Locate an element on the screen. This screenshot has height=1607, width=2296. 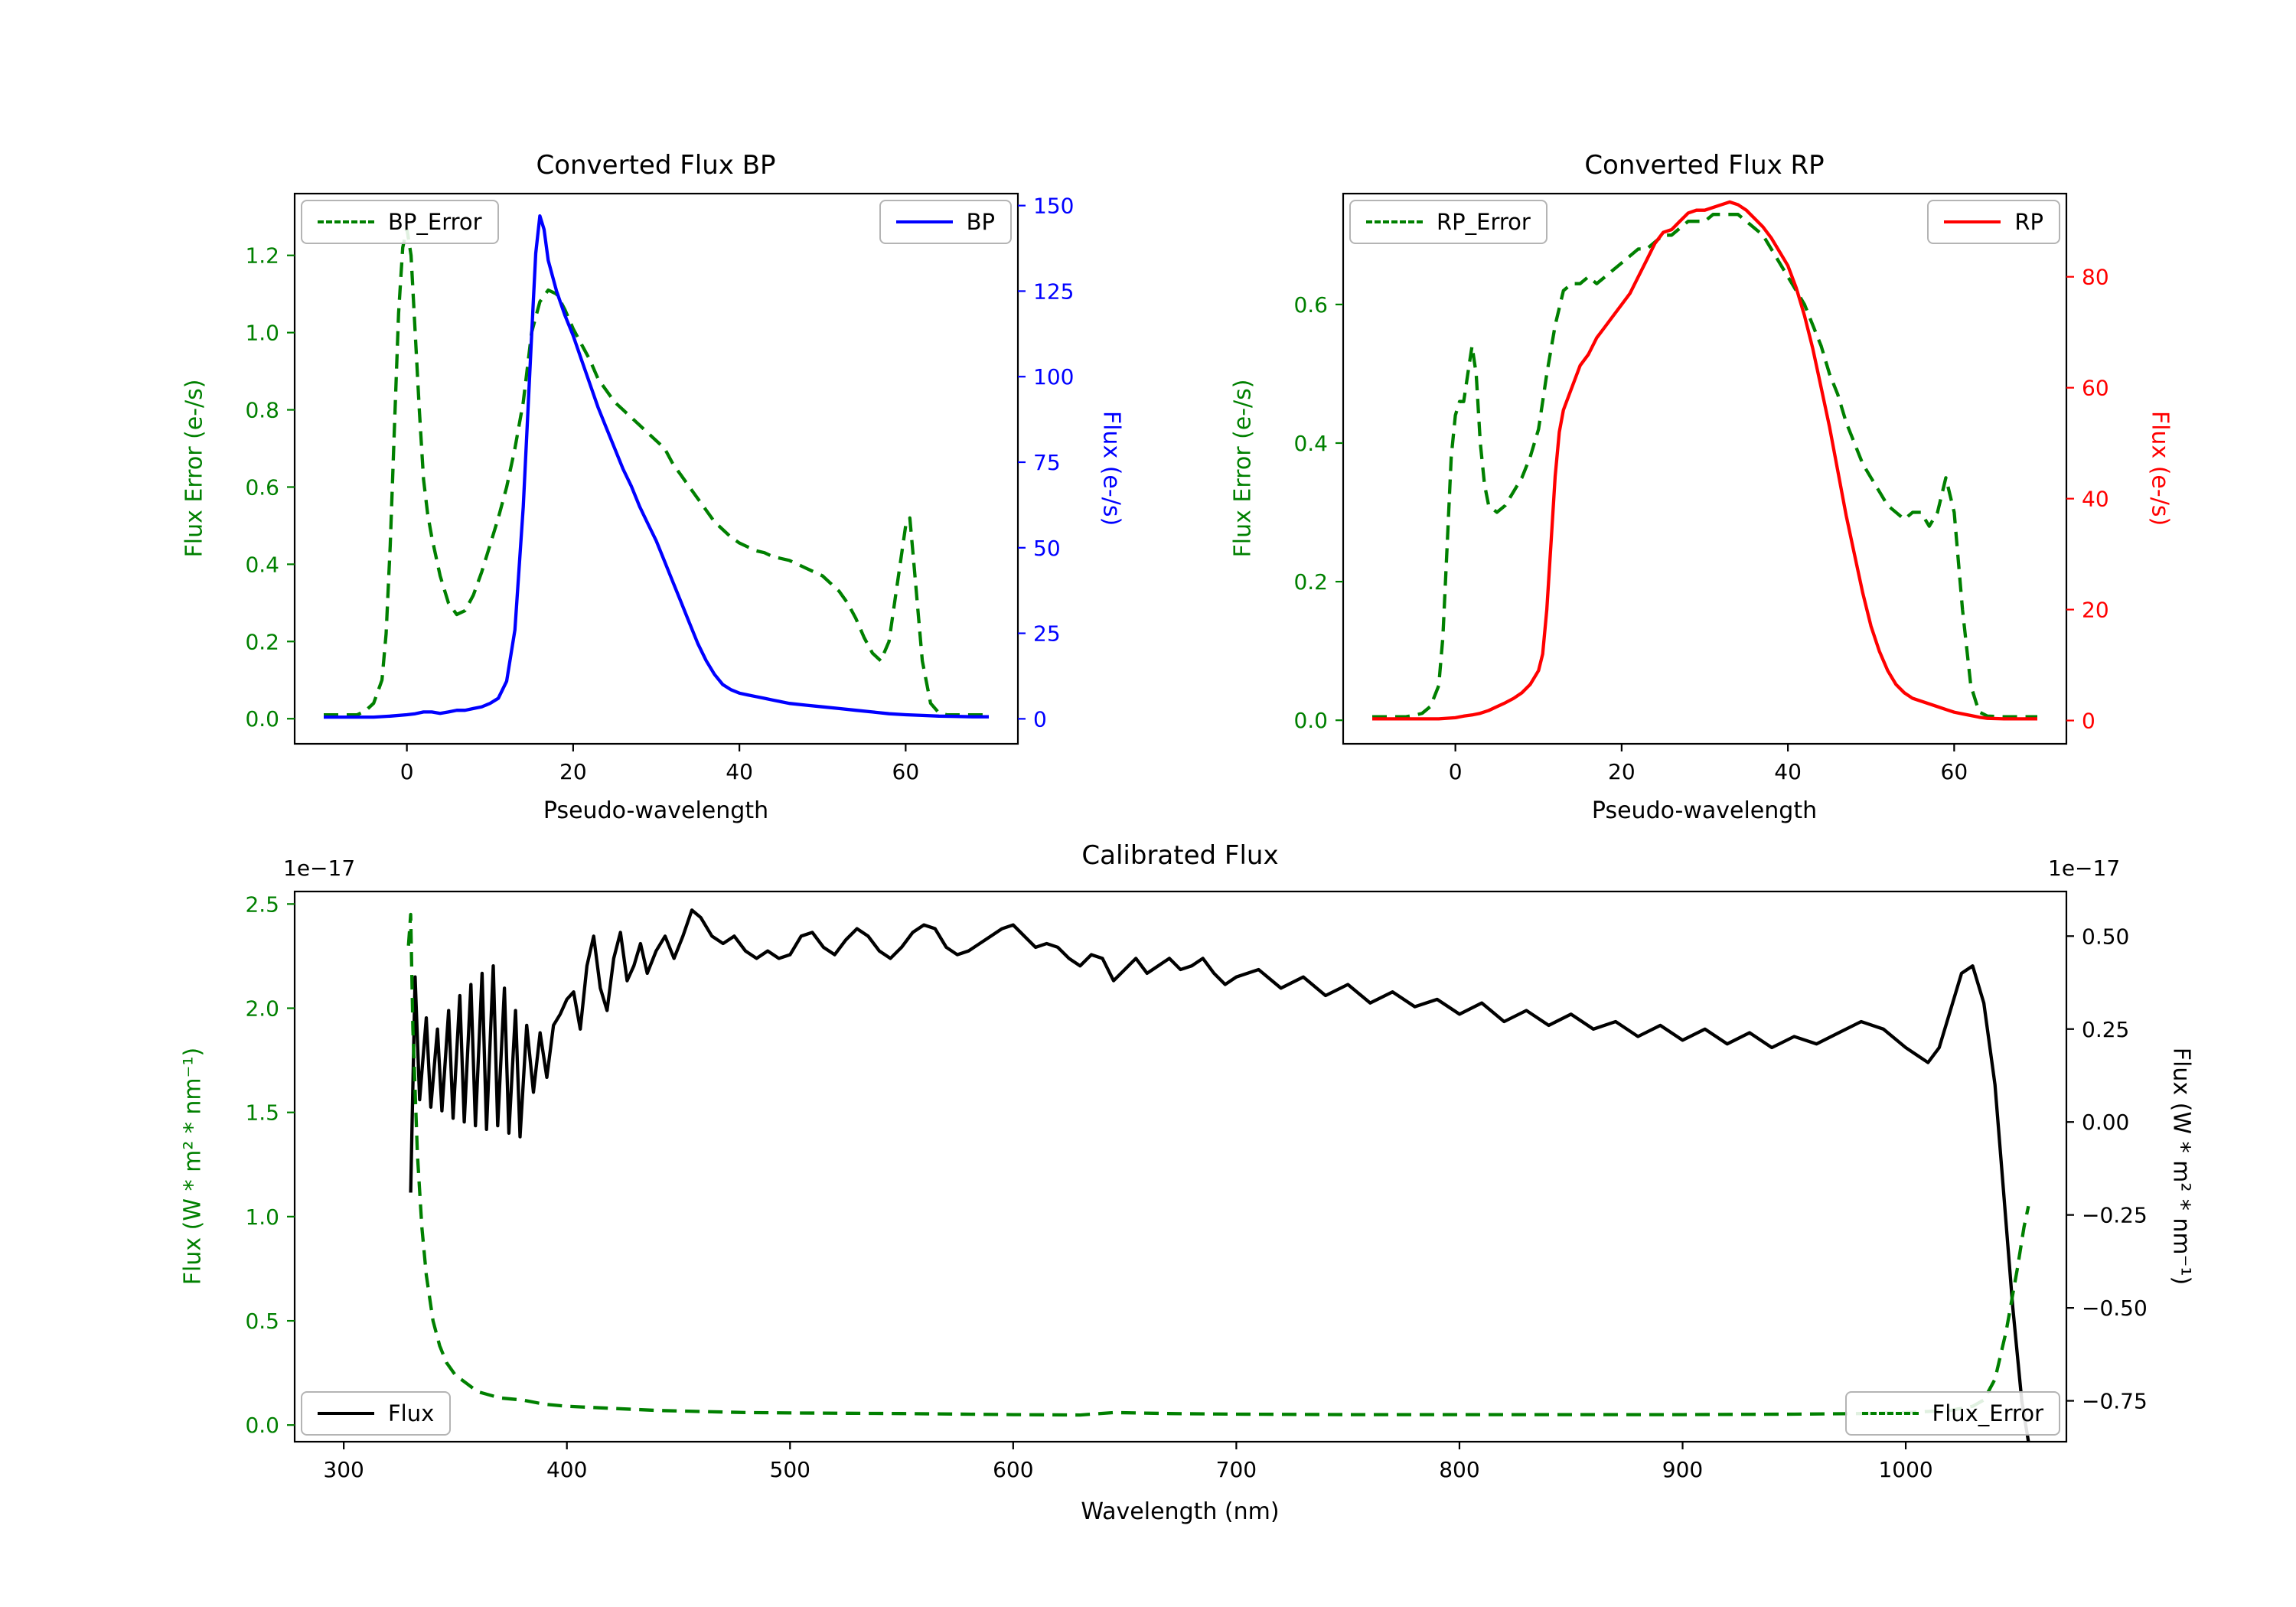
bp-legend-label: BP is located at coordinates (980, 222).